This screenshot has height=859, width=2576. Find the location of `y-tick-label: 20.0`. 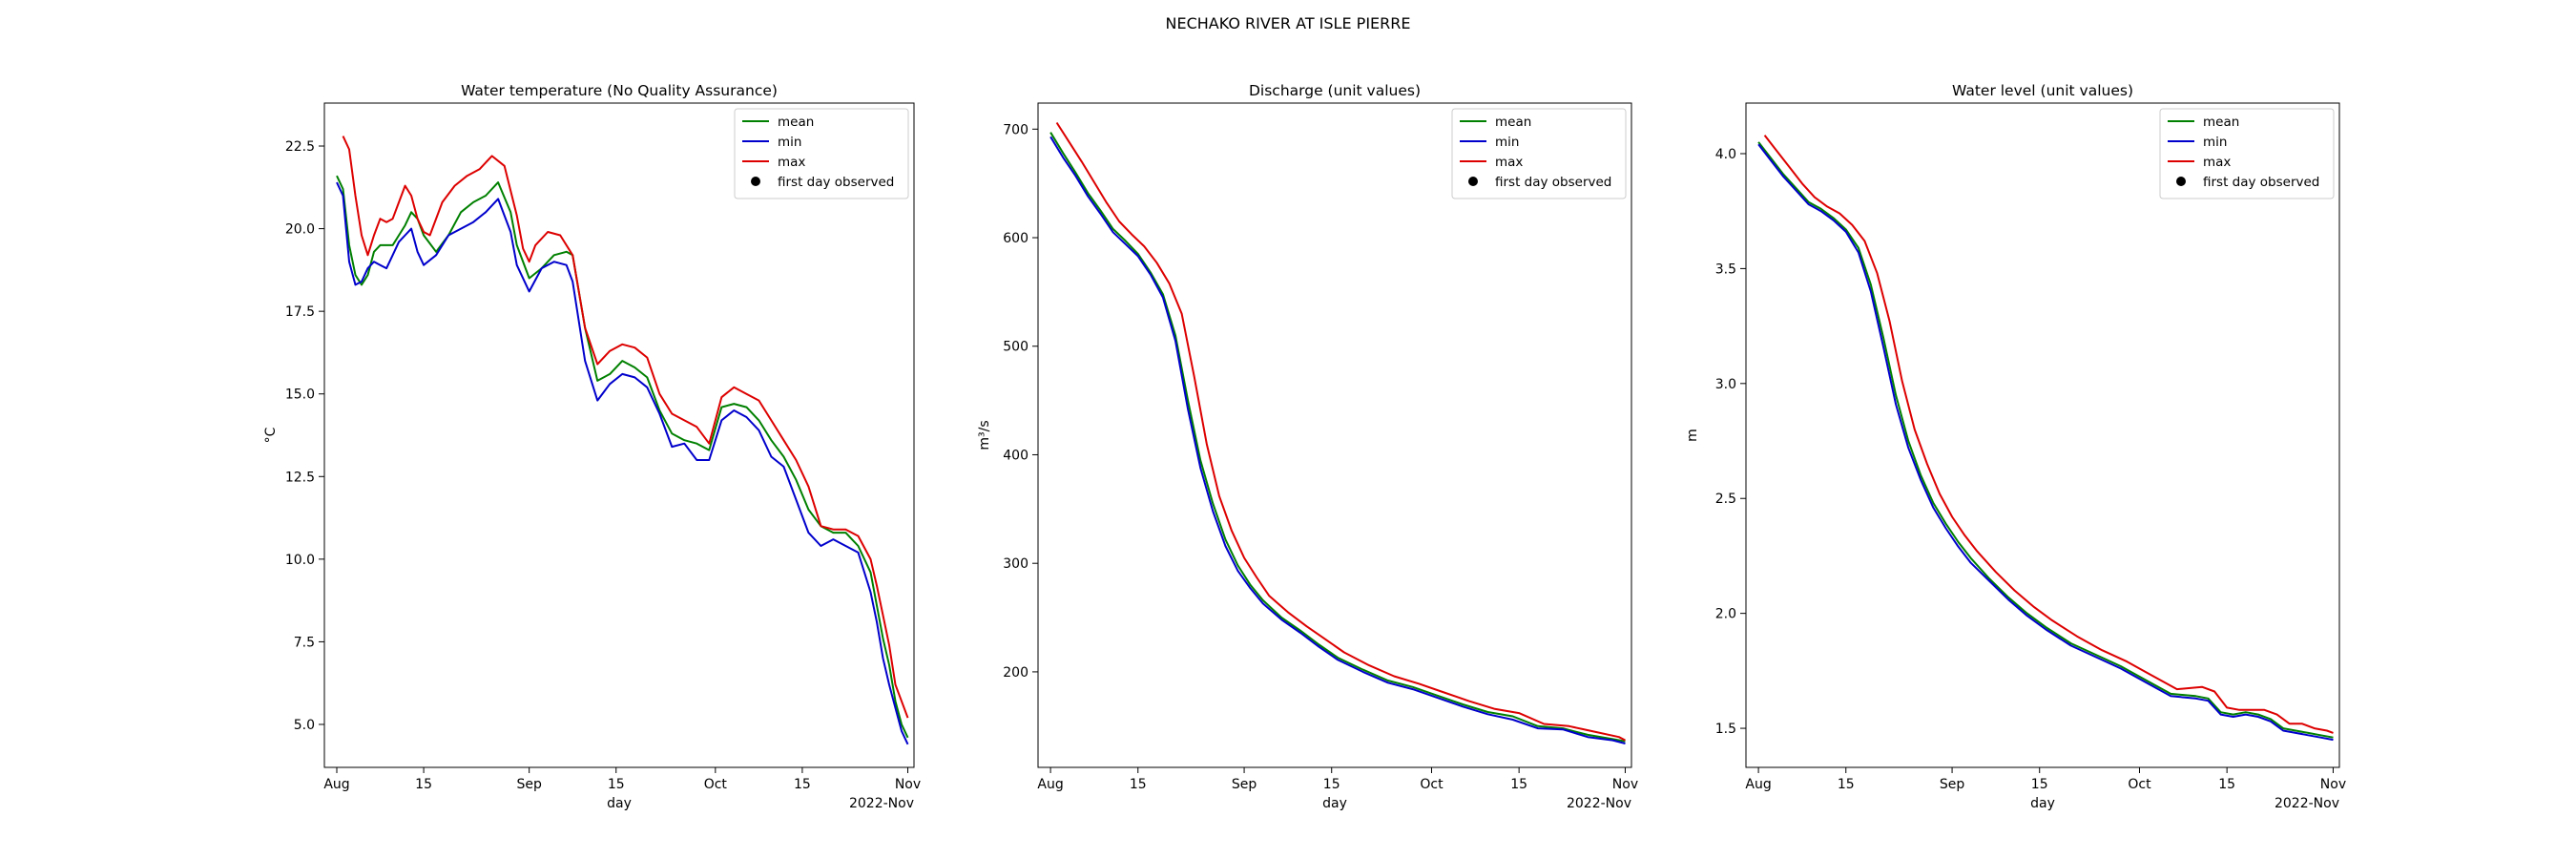

y-tick-label: 20.0 is located at coordinates (300, 230).